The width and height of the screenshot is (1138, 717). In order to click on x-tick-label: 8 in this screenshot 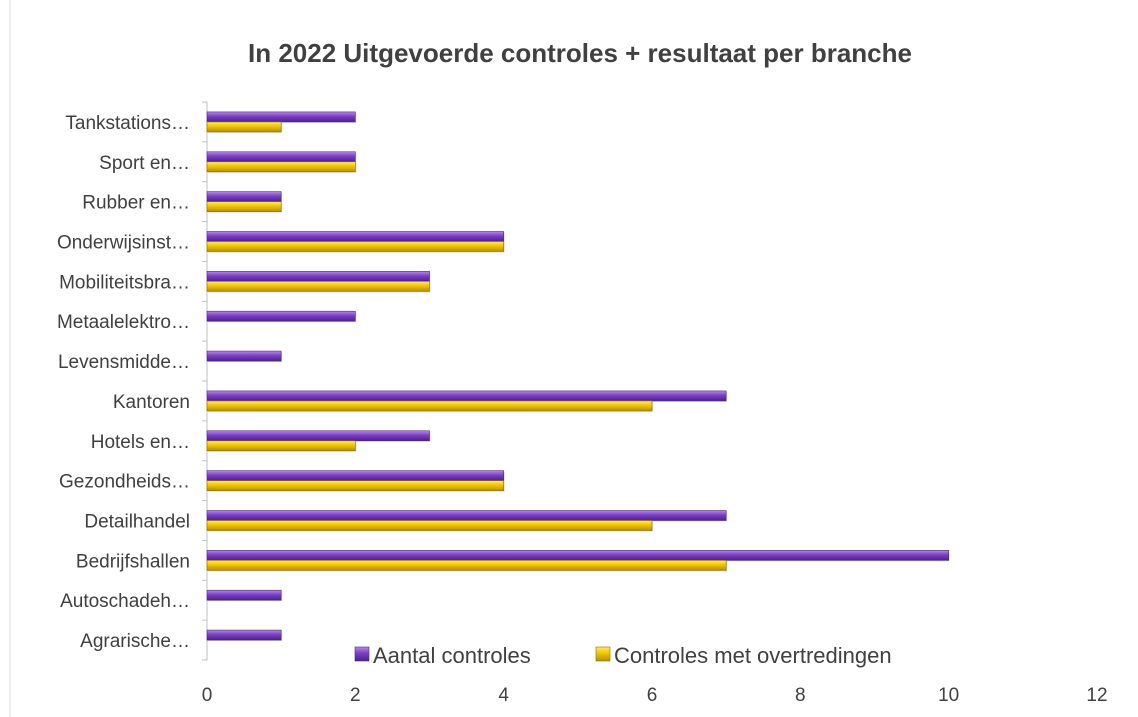, I will do `click(800, 695)`.